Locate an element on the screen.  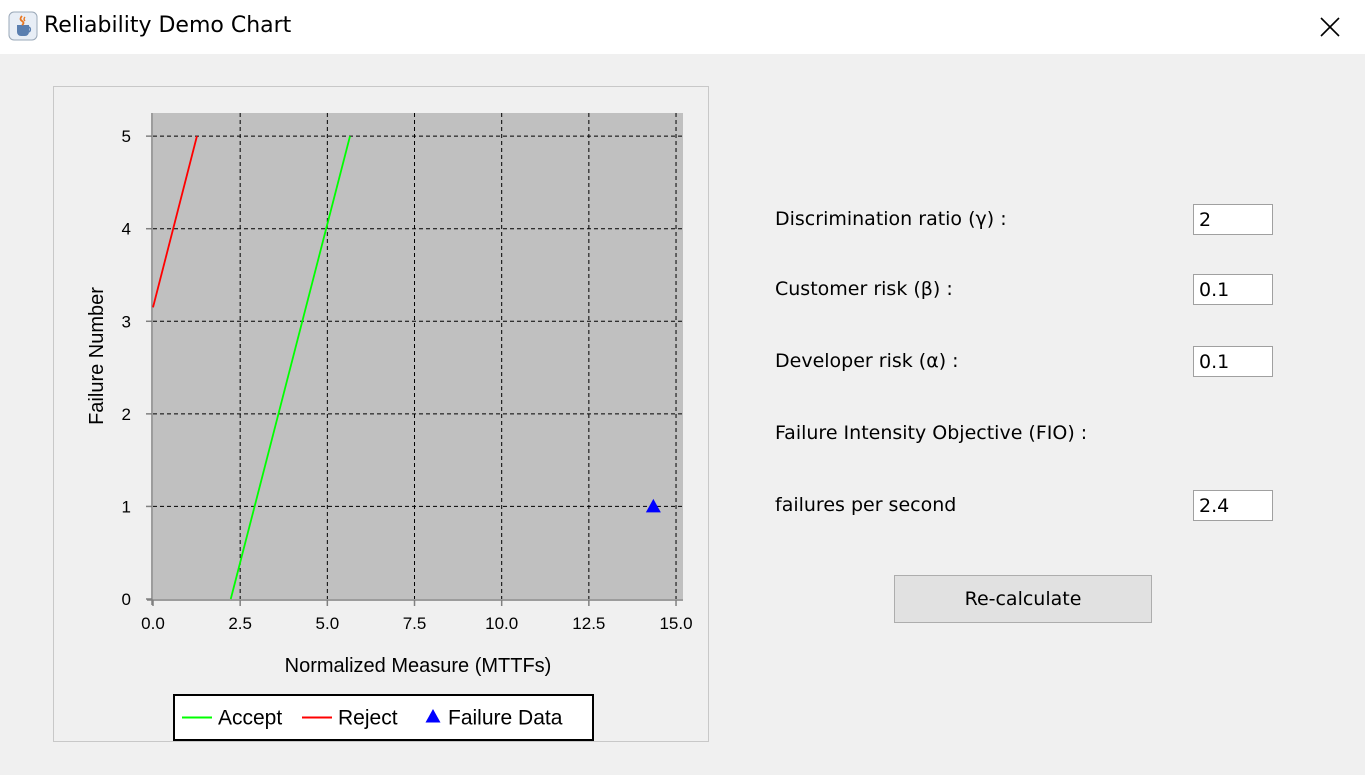
recalculate-button: Re-calculate is located at coordinates (1023, 599).